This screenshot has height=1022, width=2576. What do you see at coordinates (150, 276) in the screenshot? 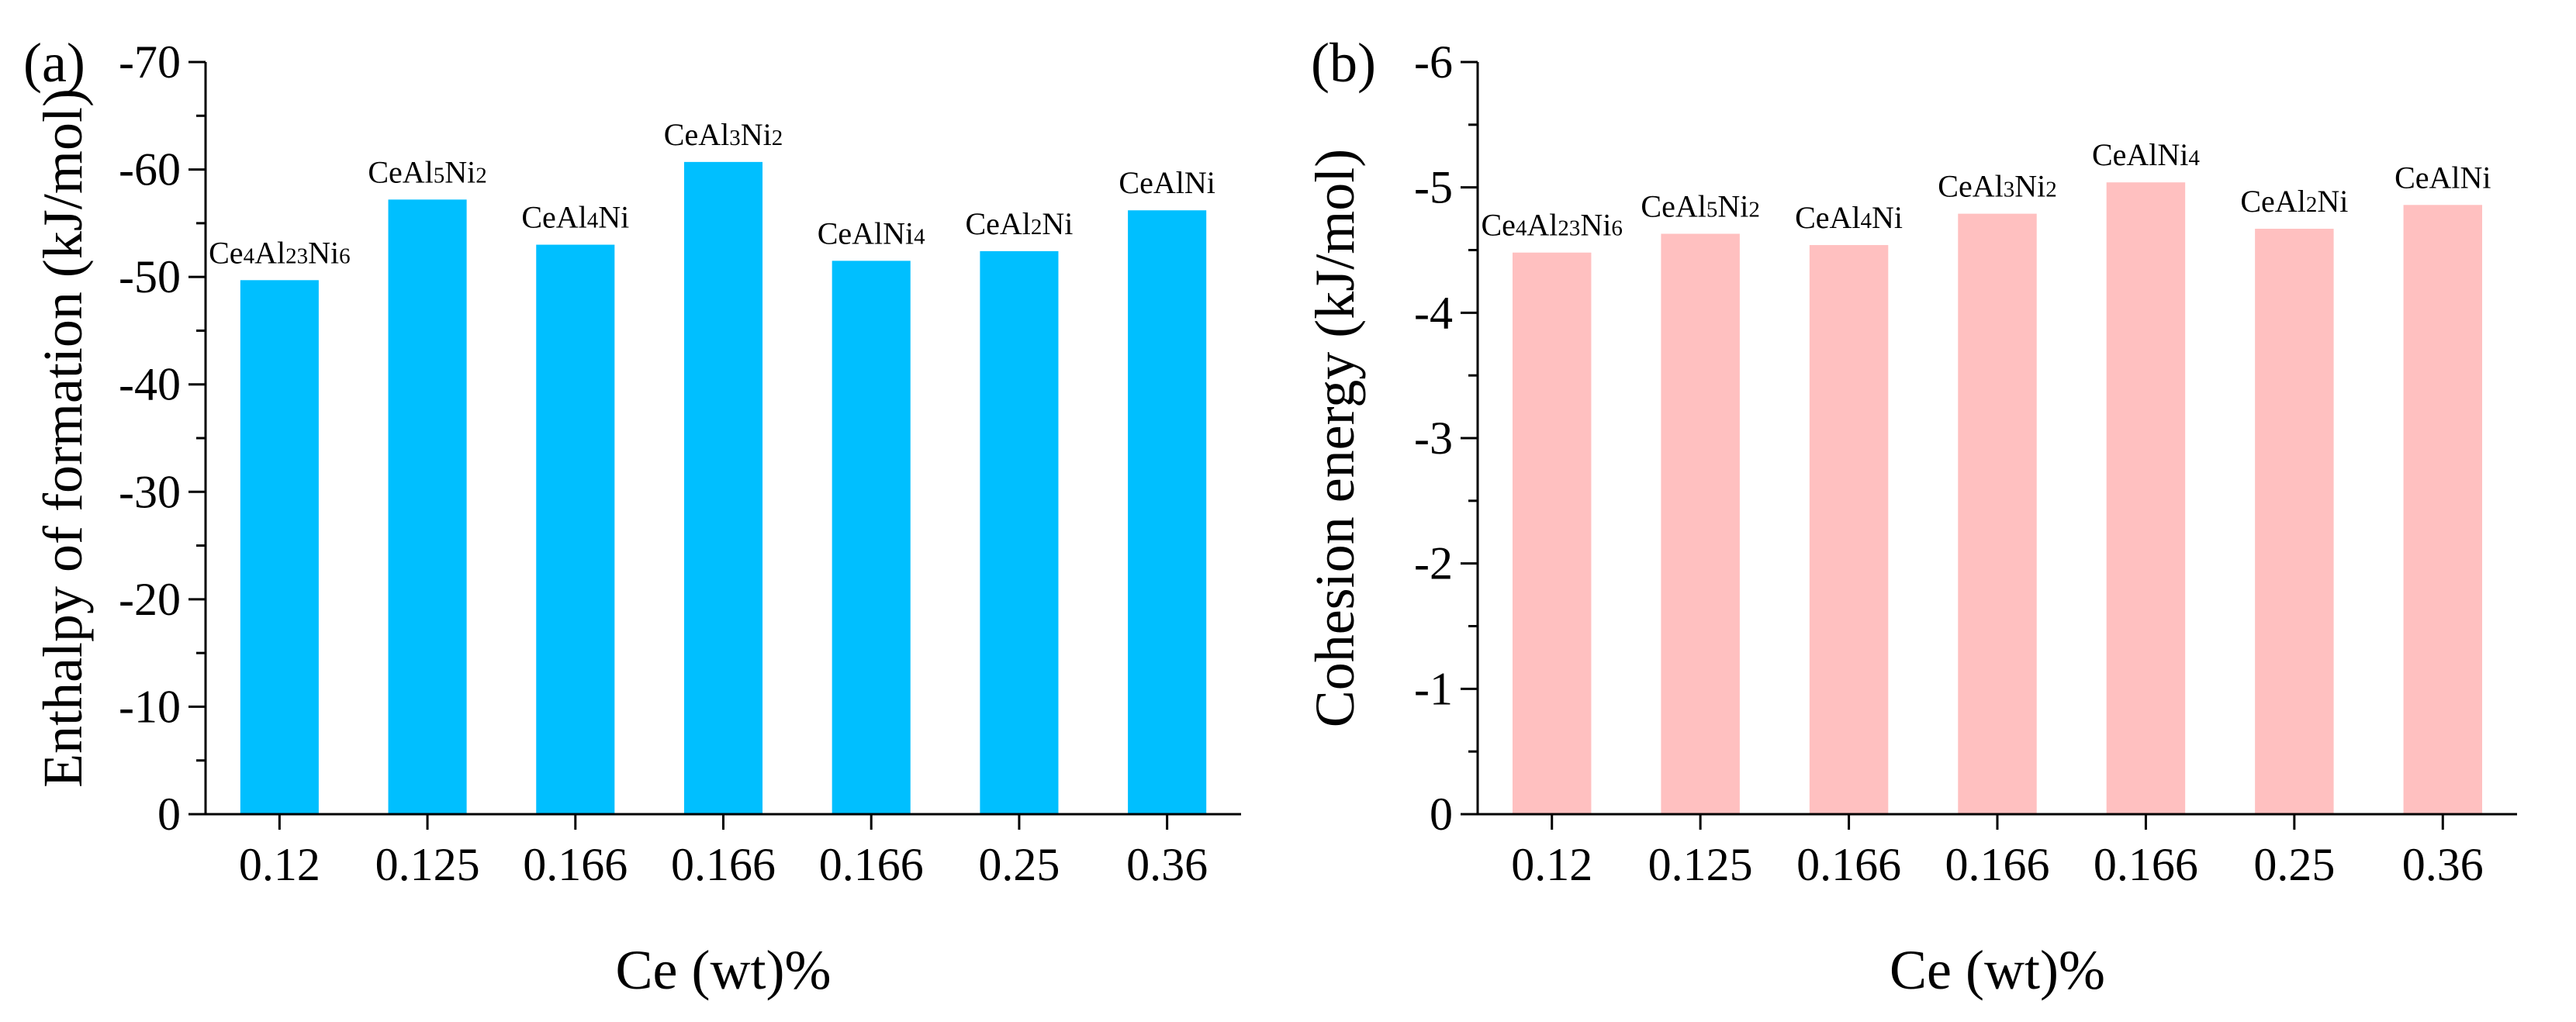
I see `y-tick-label: -50` at bounding box center [150, 276].